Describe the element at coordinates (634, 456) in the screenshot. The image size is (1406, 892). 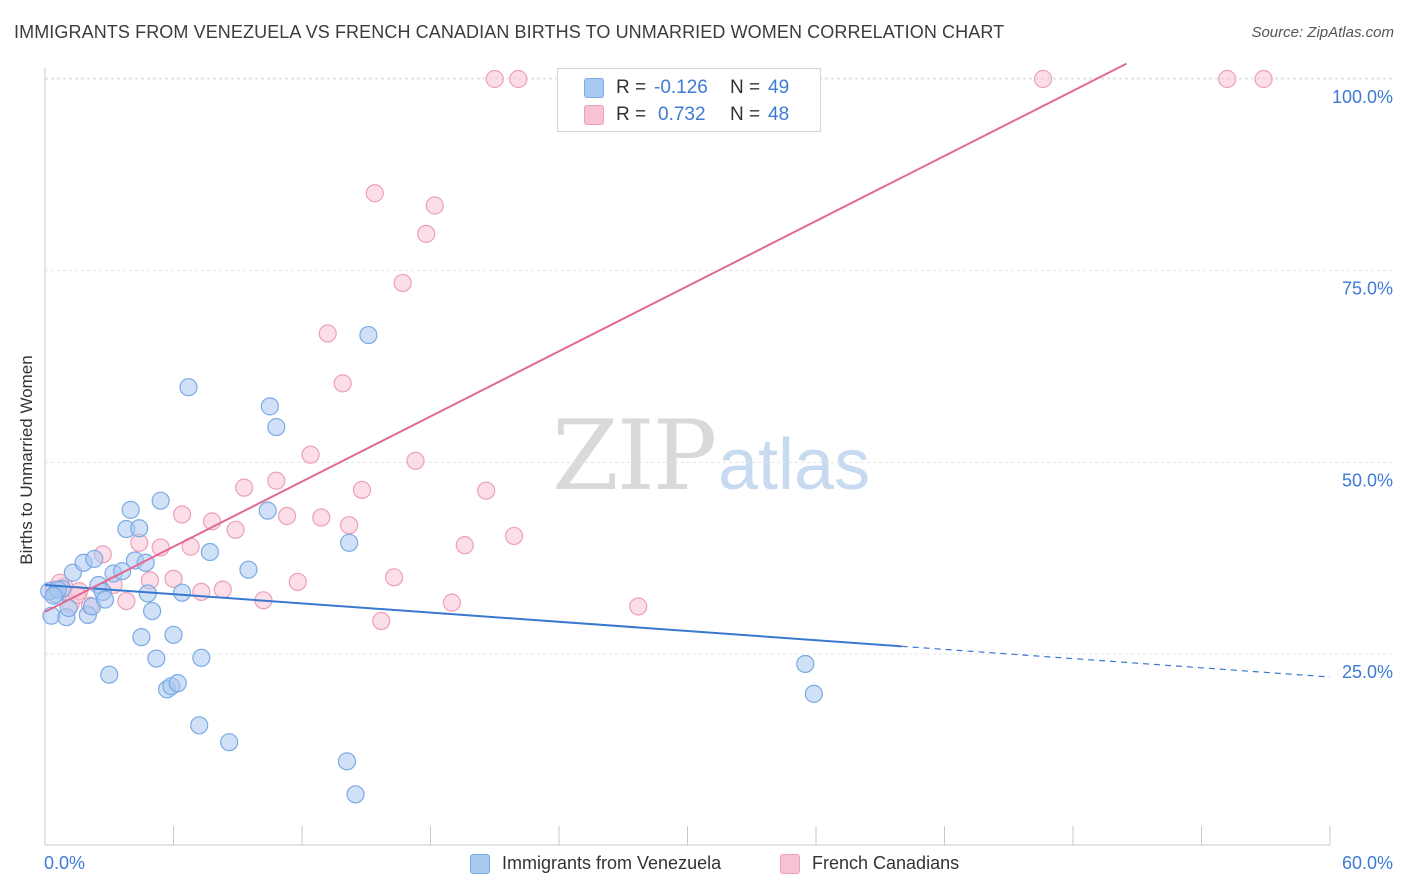
I see `watermark-zip: ZIP` at that location.